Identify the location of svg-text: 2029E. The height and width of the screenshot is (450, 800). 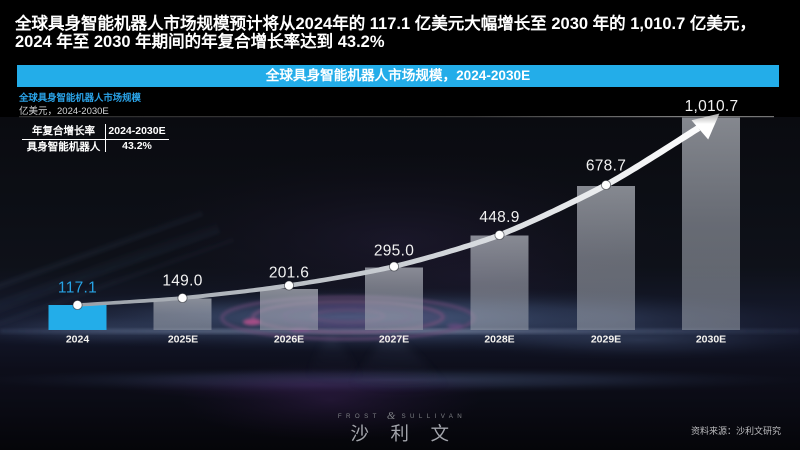
(606, 340).